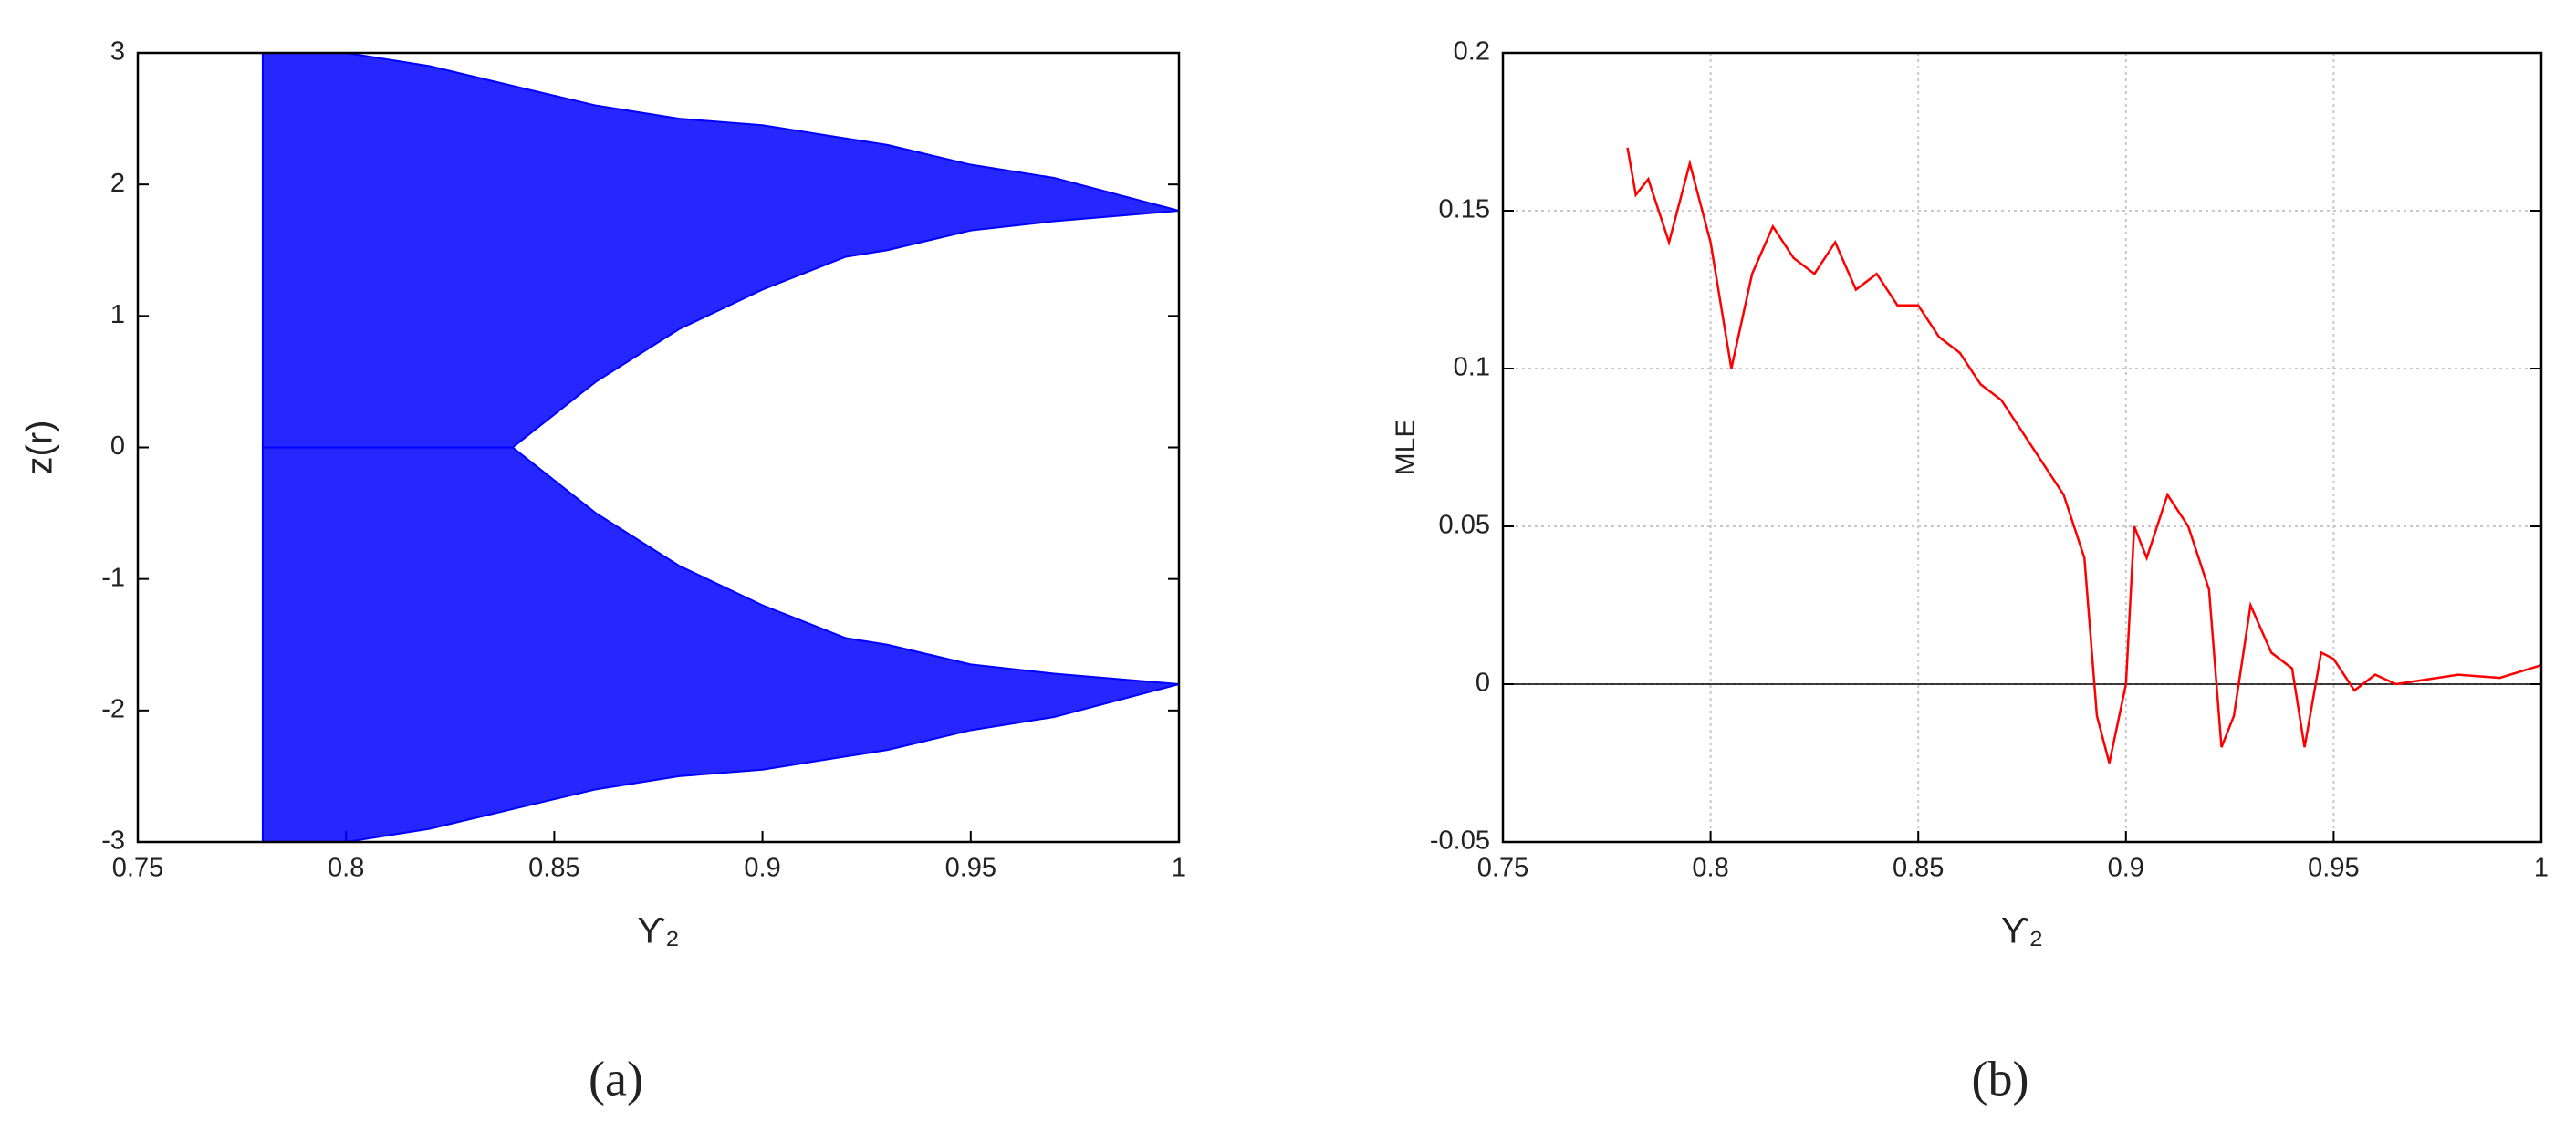  Describe the element at coordinates (113, 578) in the screenshot. I see `y-tick-label: -1` at that location.